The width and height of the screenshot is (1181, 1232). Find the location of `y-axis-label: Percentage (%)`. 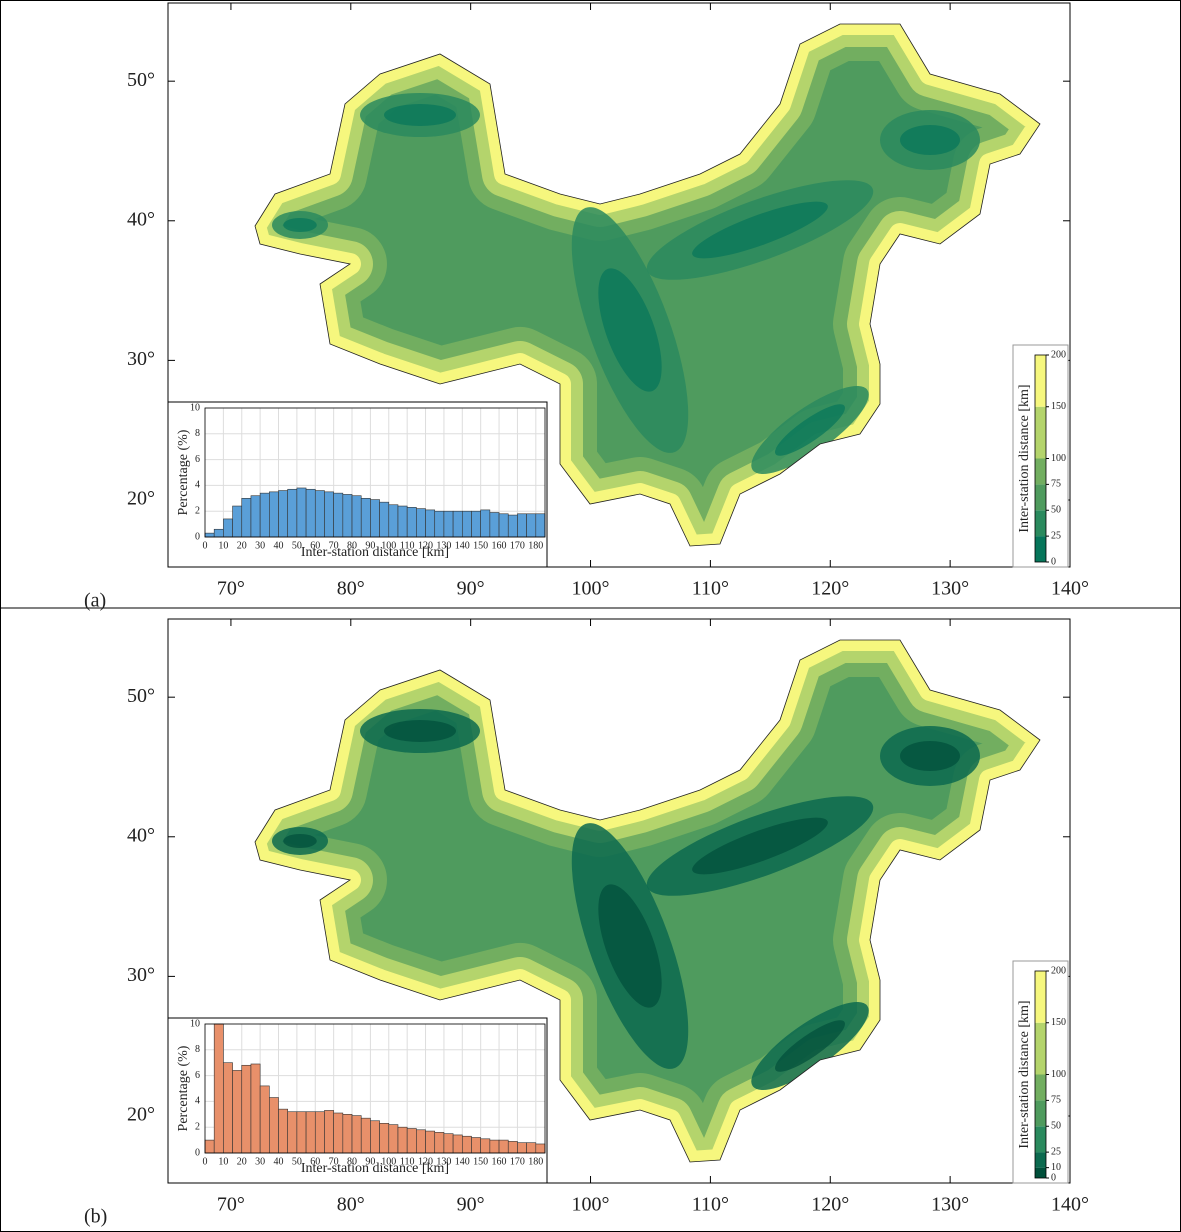

y-axis-label: Percentage (%) is located at coordinates (183, 472).